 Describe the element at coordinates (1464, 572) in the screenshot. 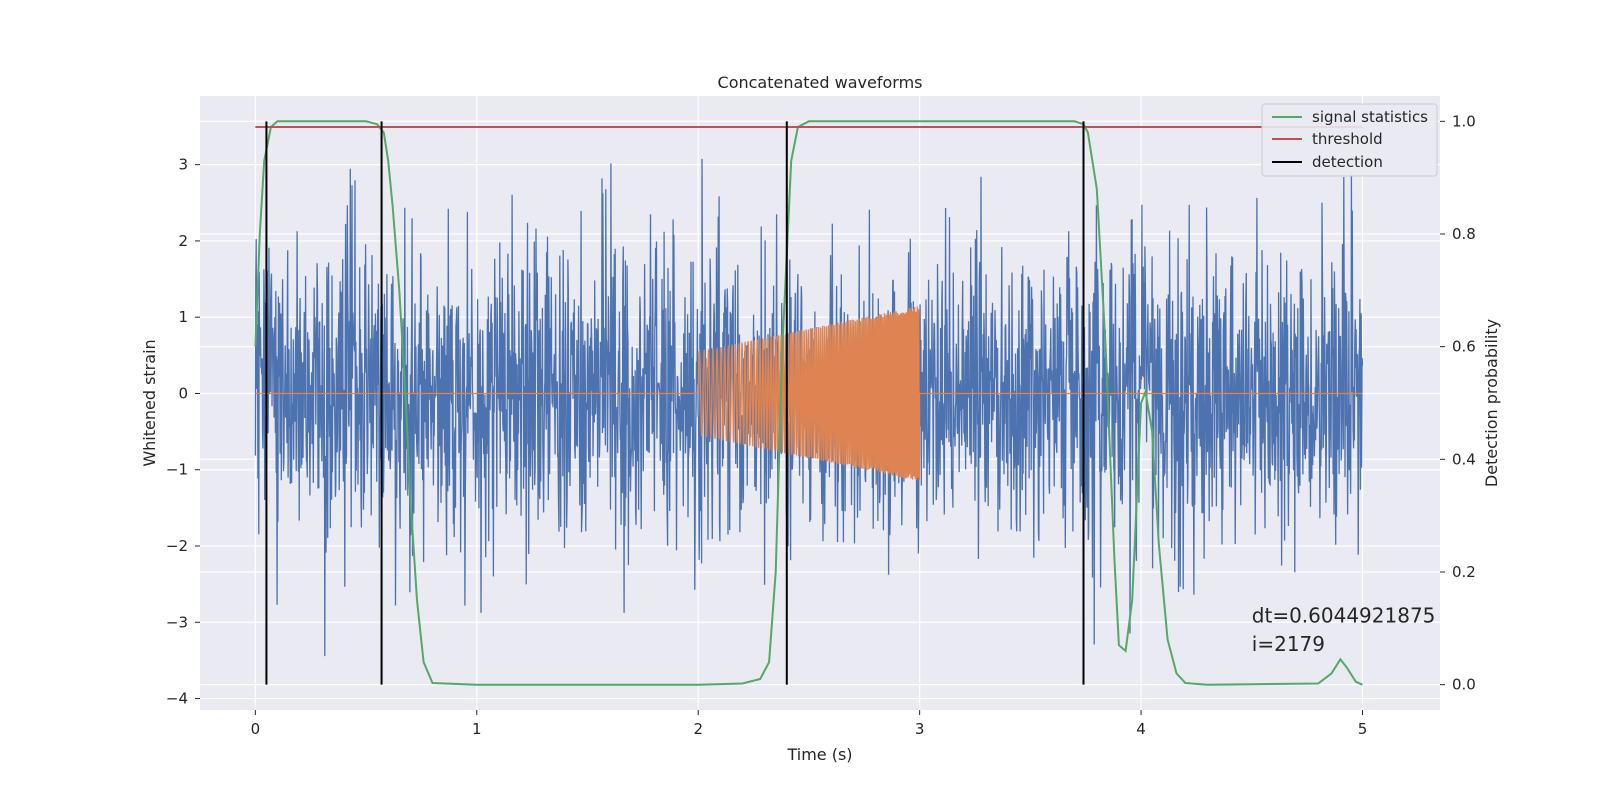

I see `y-tick-label-right: 0.2` at that location.